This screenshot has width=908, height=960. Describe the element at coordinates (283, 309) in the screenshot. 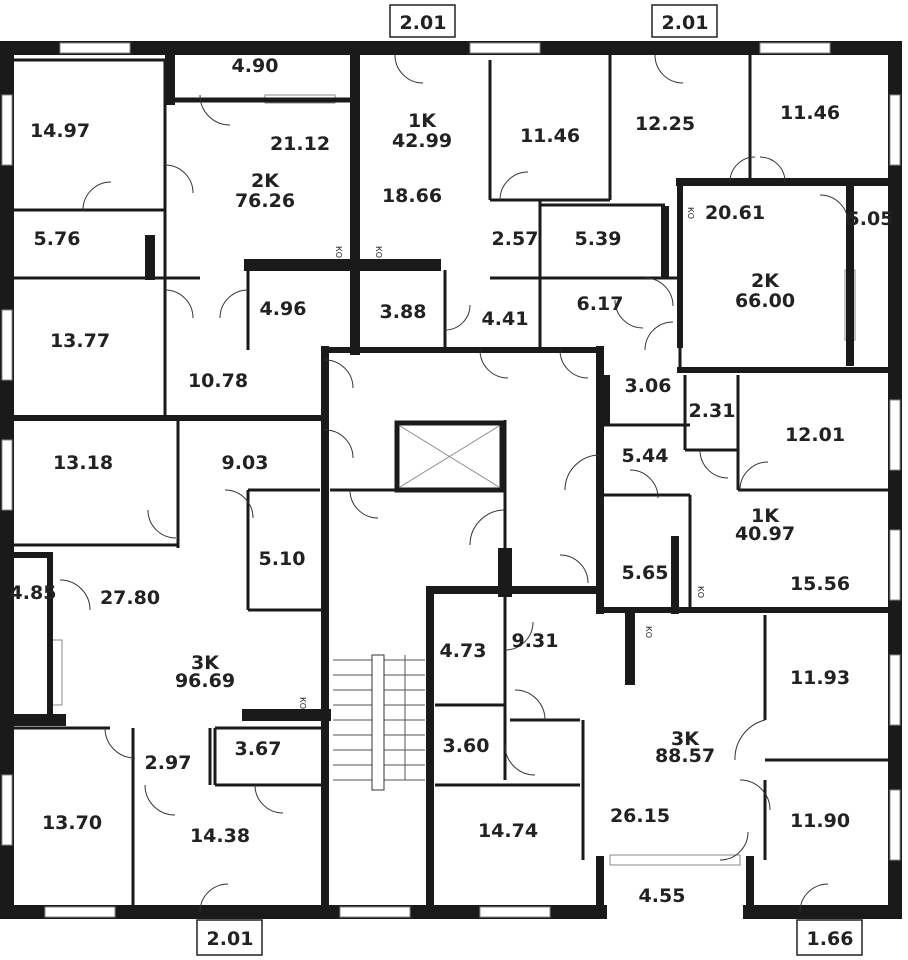

I see `room-area: 4.96` at that location.